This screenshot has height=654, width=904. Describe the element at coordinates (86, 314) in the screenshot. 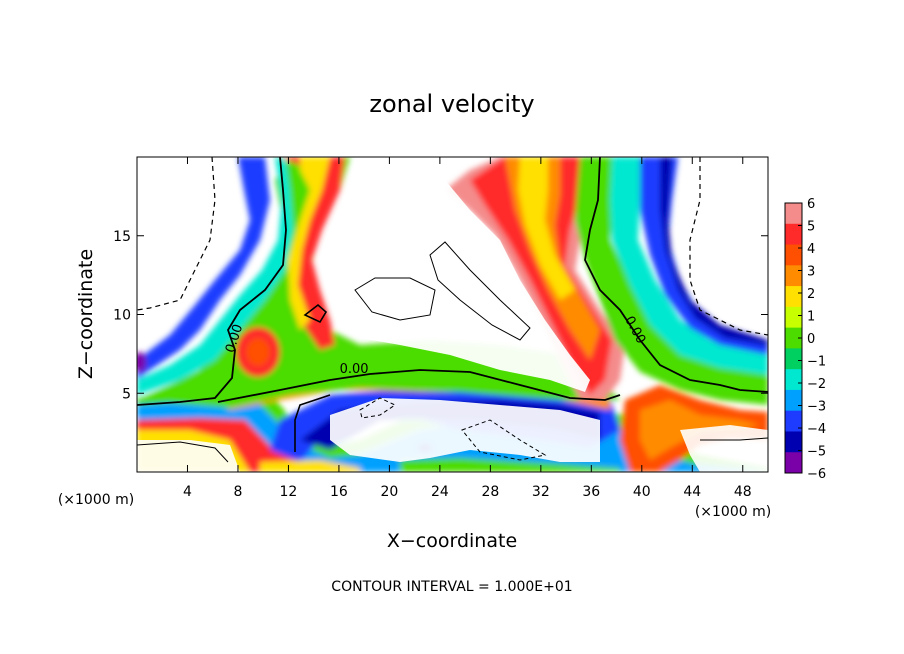

I see `y-axis-label: Z−coordinate` at that location.